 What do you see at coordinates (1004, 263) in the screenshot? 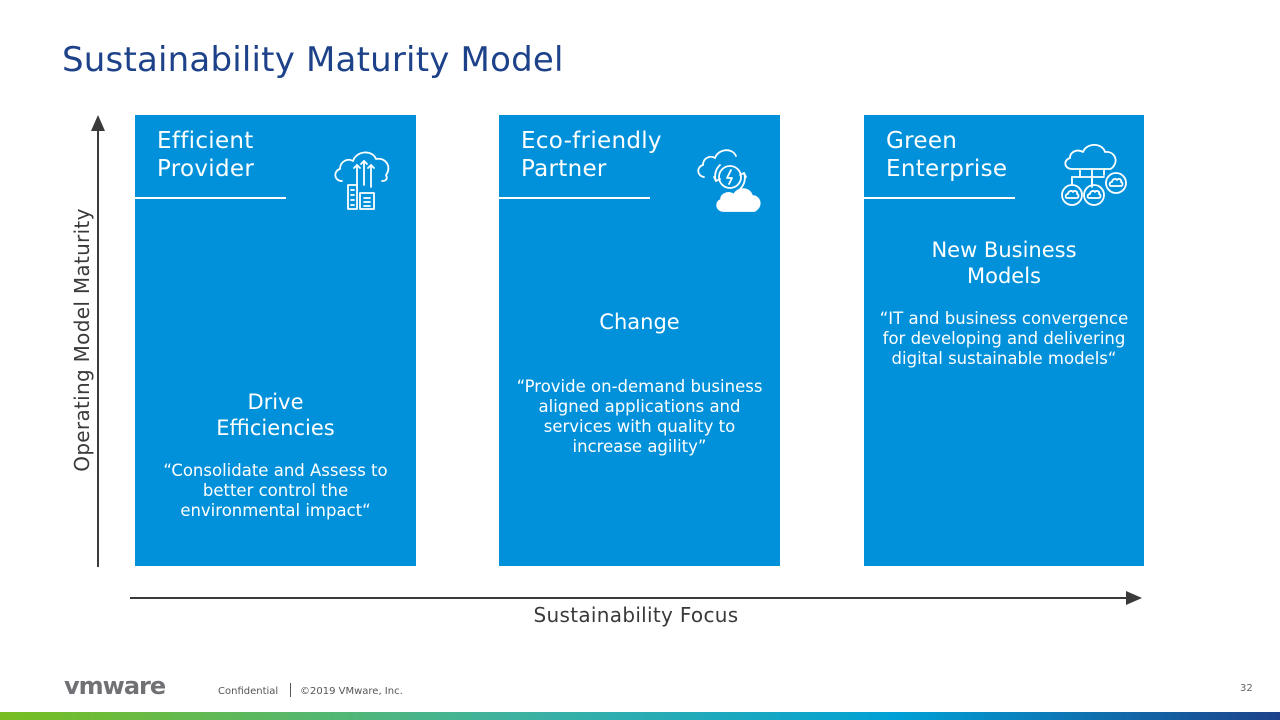
I see `stage-subtitle: New Business Models` at bounding box center [1004, 263].